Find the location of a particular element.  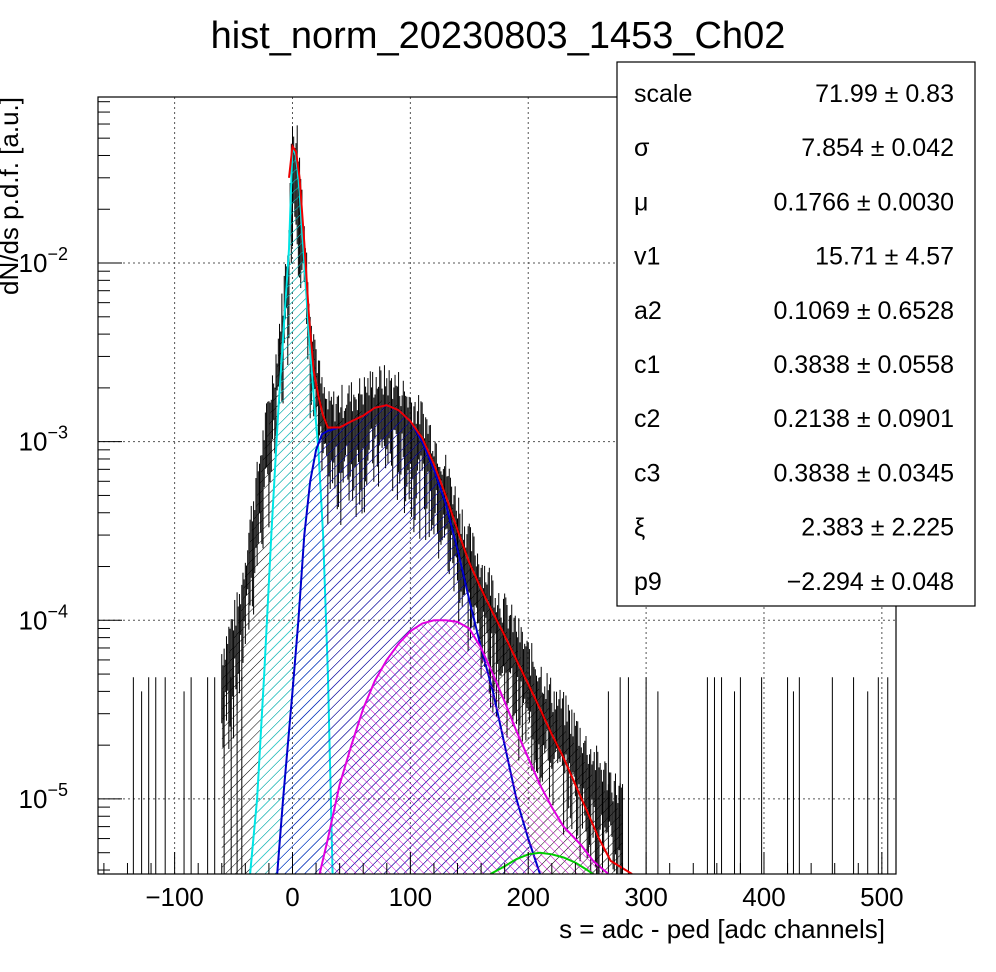

x-tick-label: 500 is located at coordinates (881, 897).